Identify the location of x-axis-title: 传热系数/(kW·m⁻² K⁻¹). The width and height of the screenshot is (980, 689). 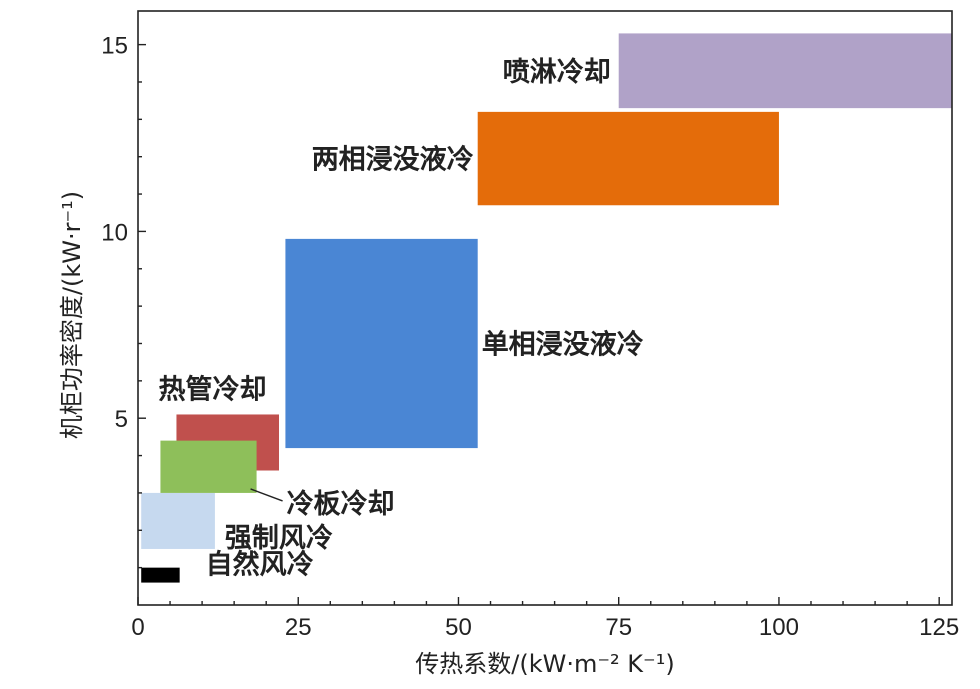
(544, 664).